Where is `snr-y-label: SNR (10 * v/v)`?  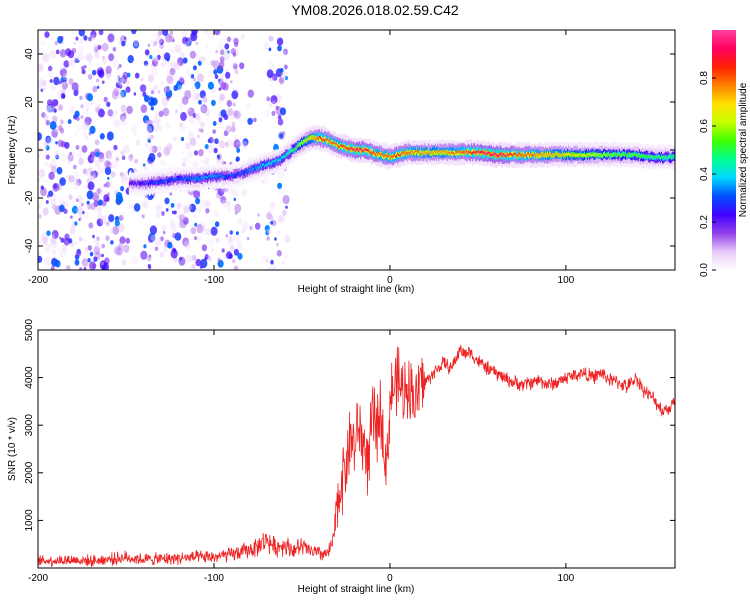
snr-y-label: SNR (10 * v/v) is located at coordinates (12, 449).